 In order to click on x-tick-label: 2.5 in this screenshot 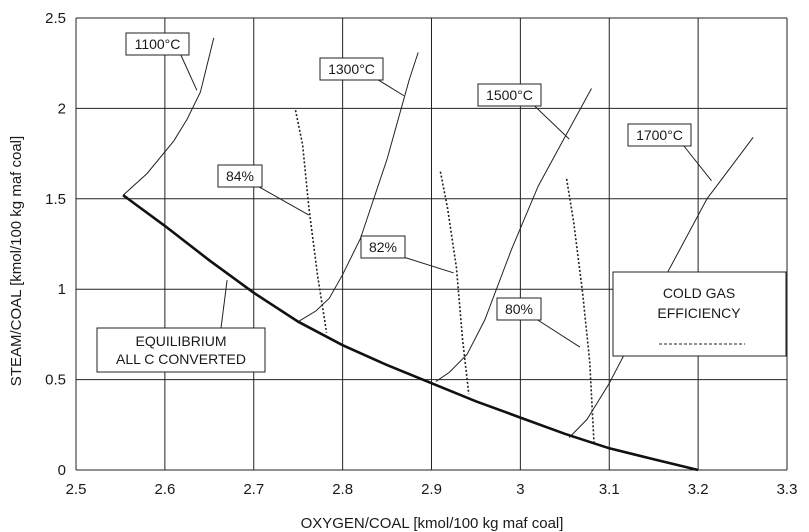, I will do `click(76, 489)`.